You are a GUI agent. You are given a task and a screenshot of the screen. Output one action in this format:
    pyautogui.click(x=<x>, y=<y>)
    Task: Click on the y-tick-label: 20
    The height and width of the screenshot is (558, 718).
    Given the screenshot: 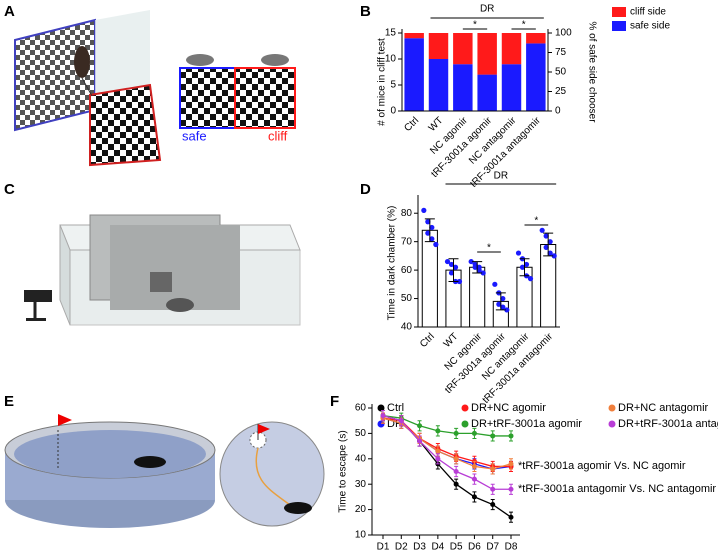 What is the action you would take?
    pyautogui.click(x=361, y=509)
    